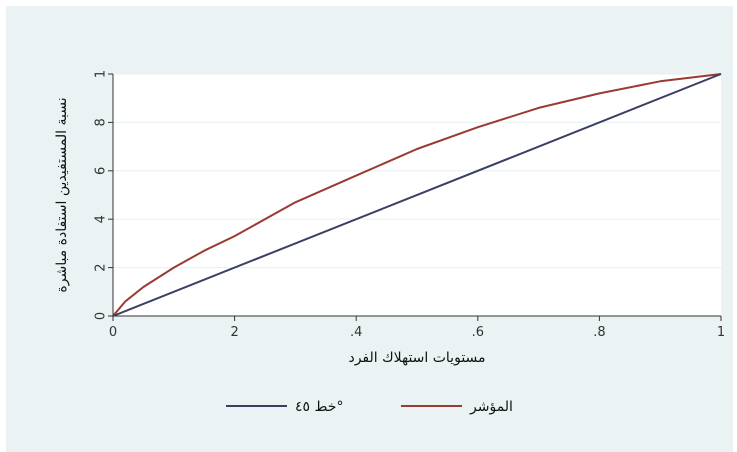 Image resolution: width=737 pixels, height=452 pixels. What do you see at coordinates (599, 332) in the screenshot?
I see `x-tick-label-4: .8` at bounding box center [599, 332].